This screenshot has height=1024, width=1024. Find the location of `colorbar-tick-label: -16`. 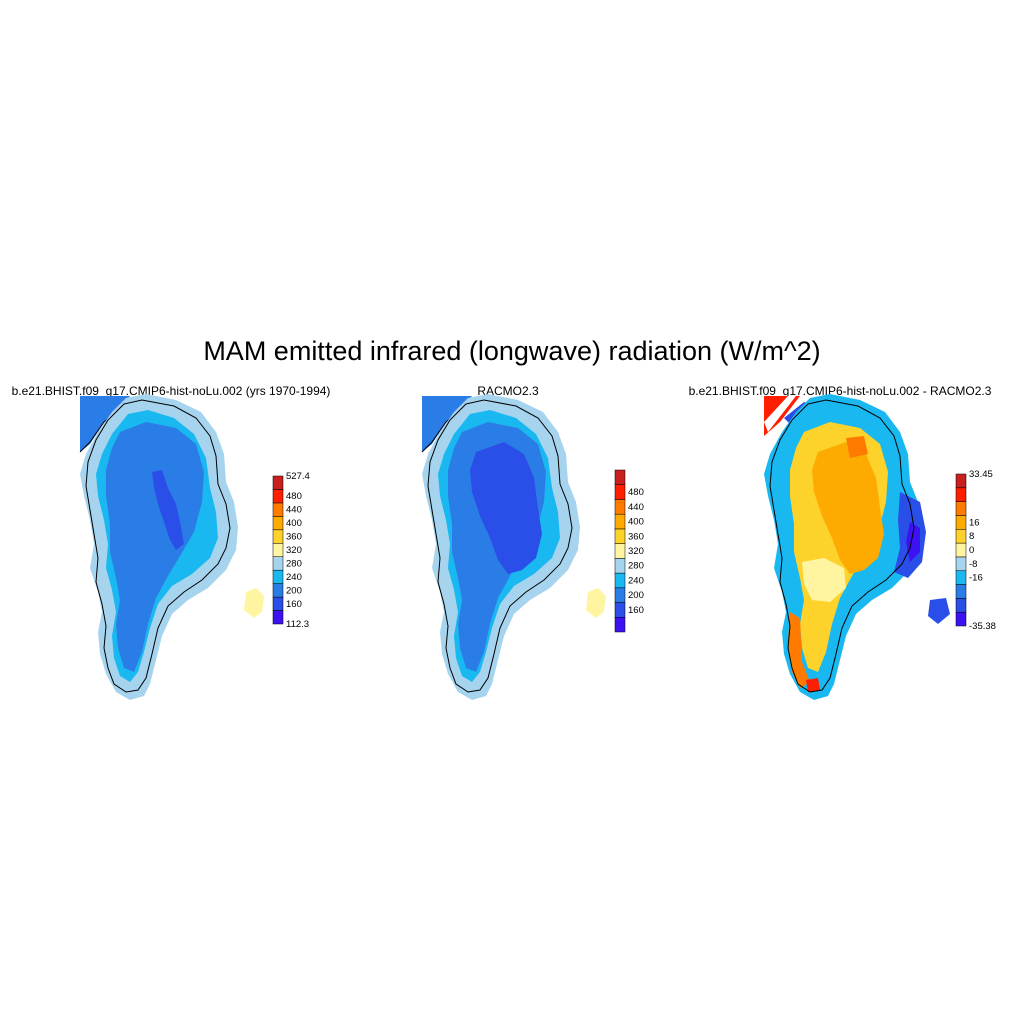

colorbar-tick-label: -16 is located at coordinates (976, 578).